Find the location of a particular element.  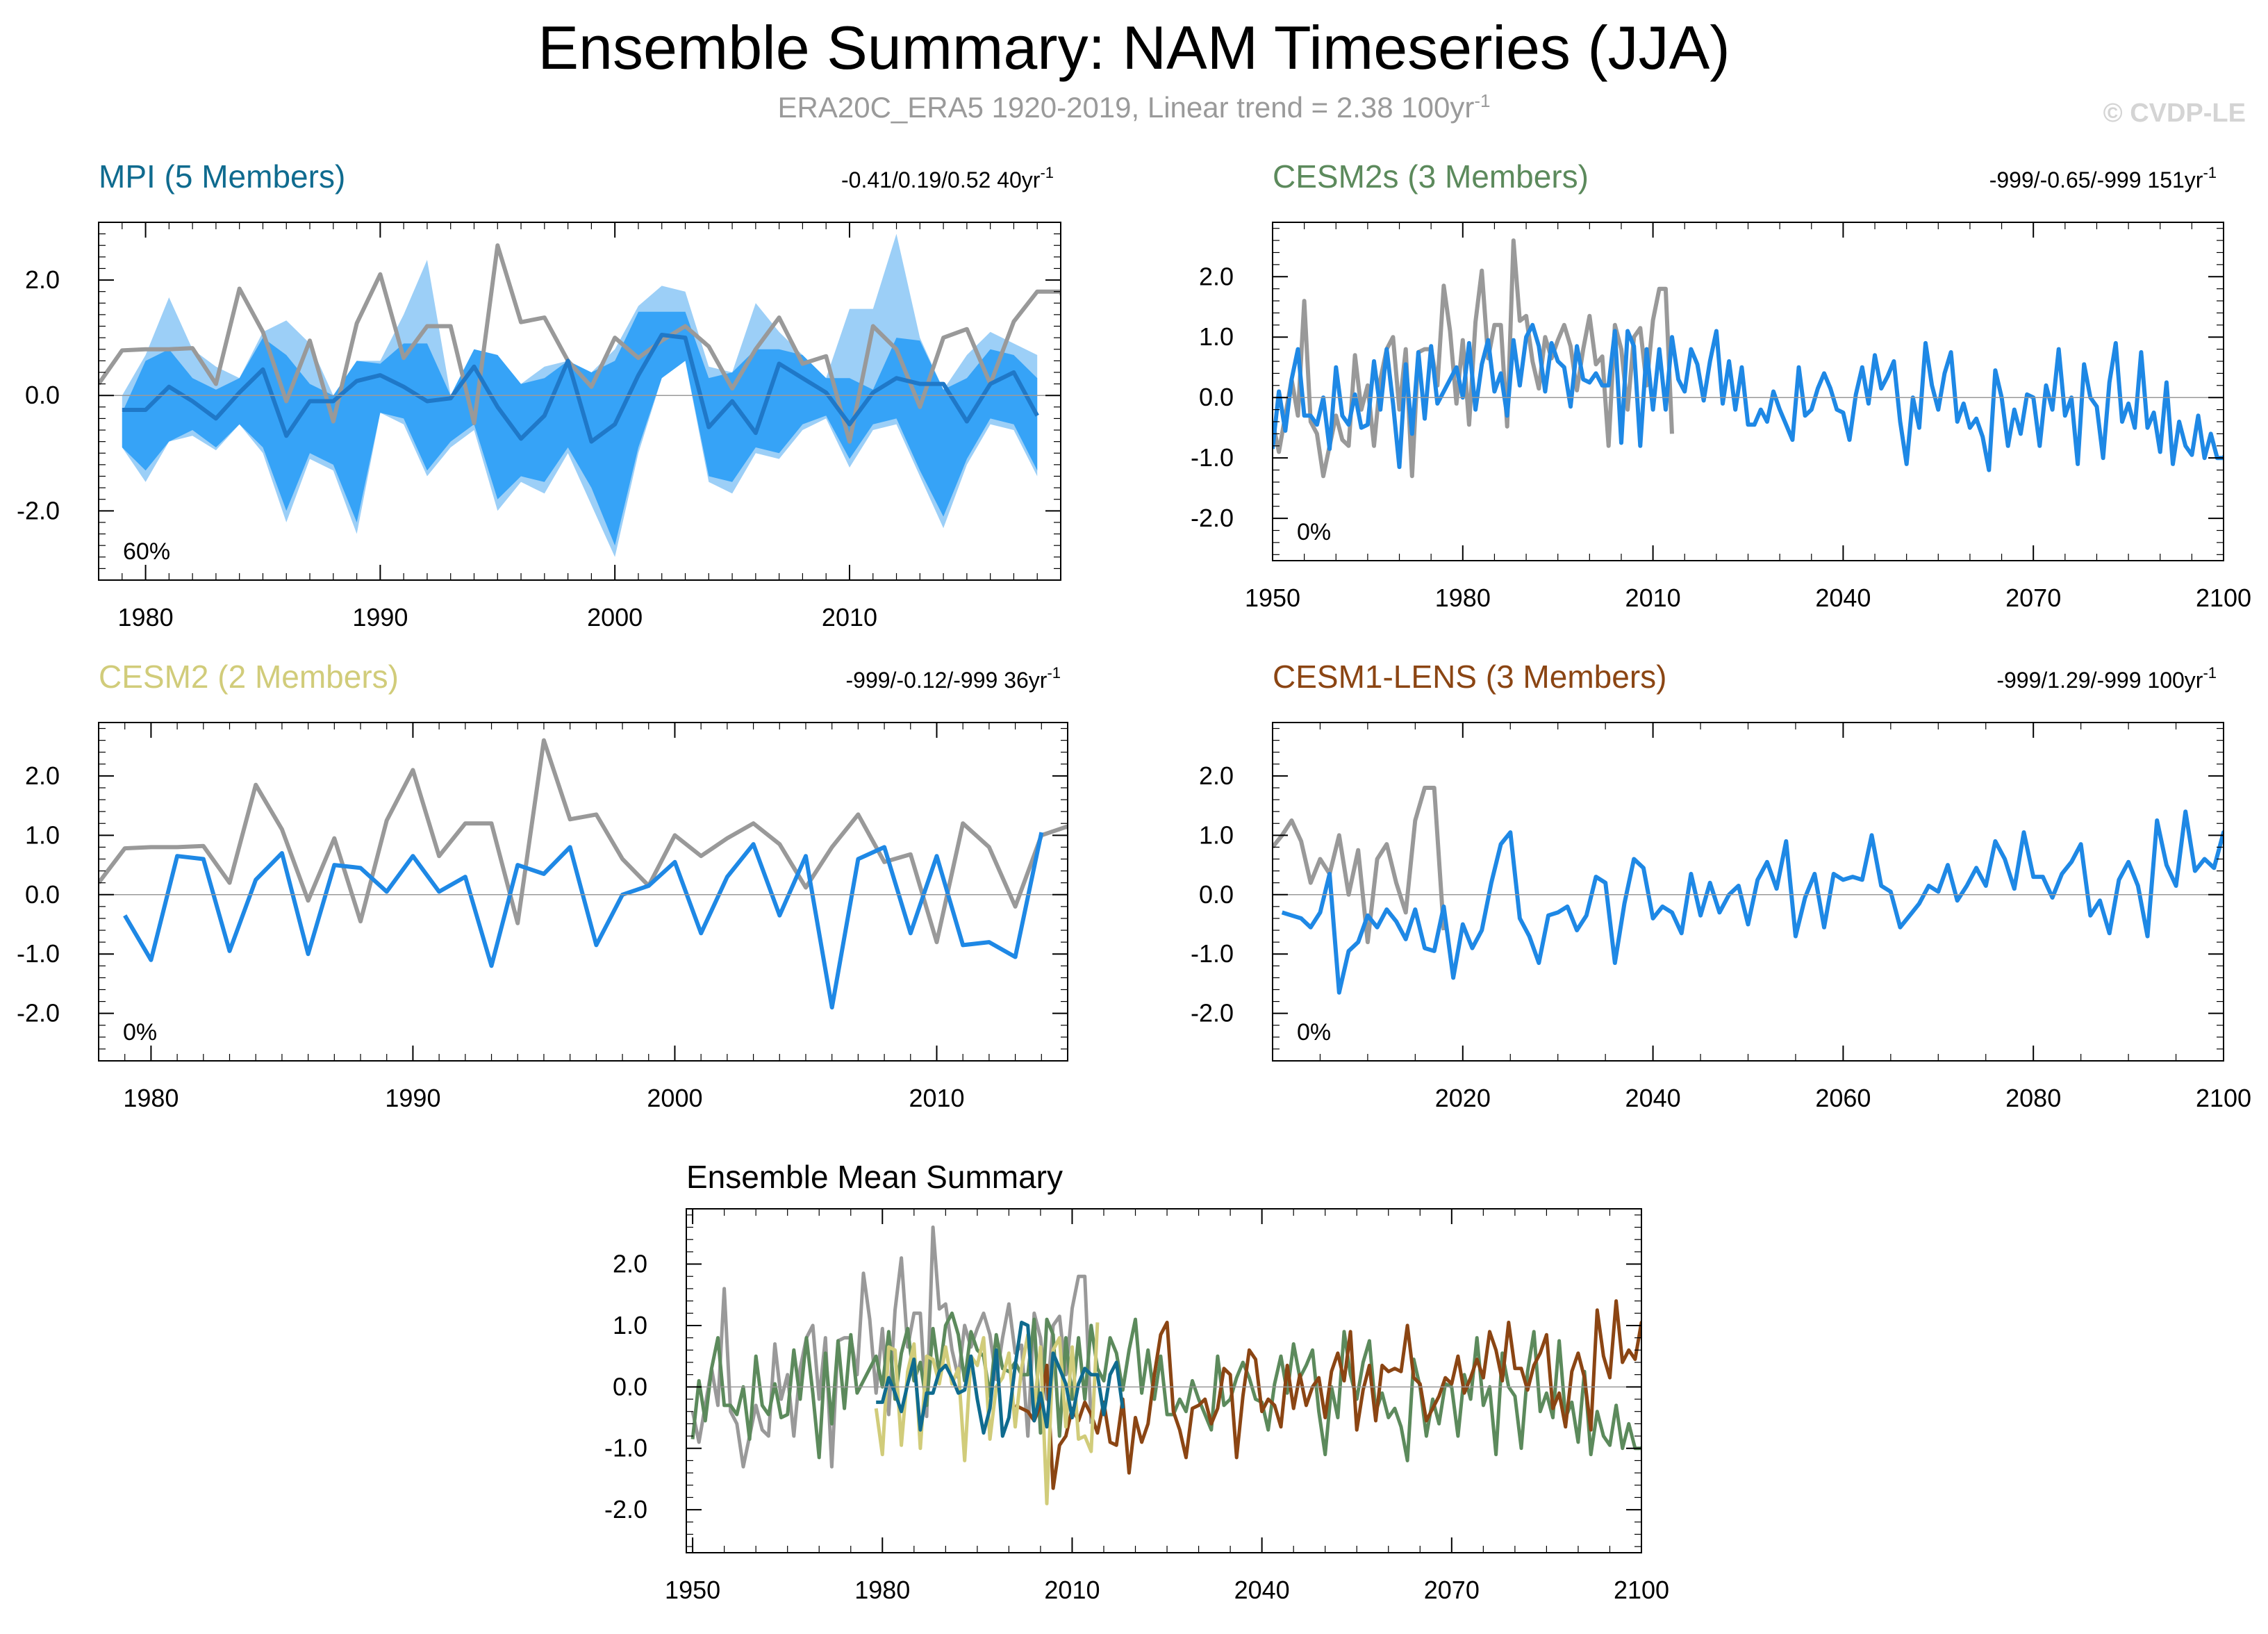

figure-title: Ensemble Summary: NAM Timeseries (JJA) is located at coordinates (1134, 47).